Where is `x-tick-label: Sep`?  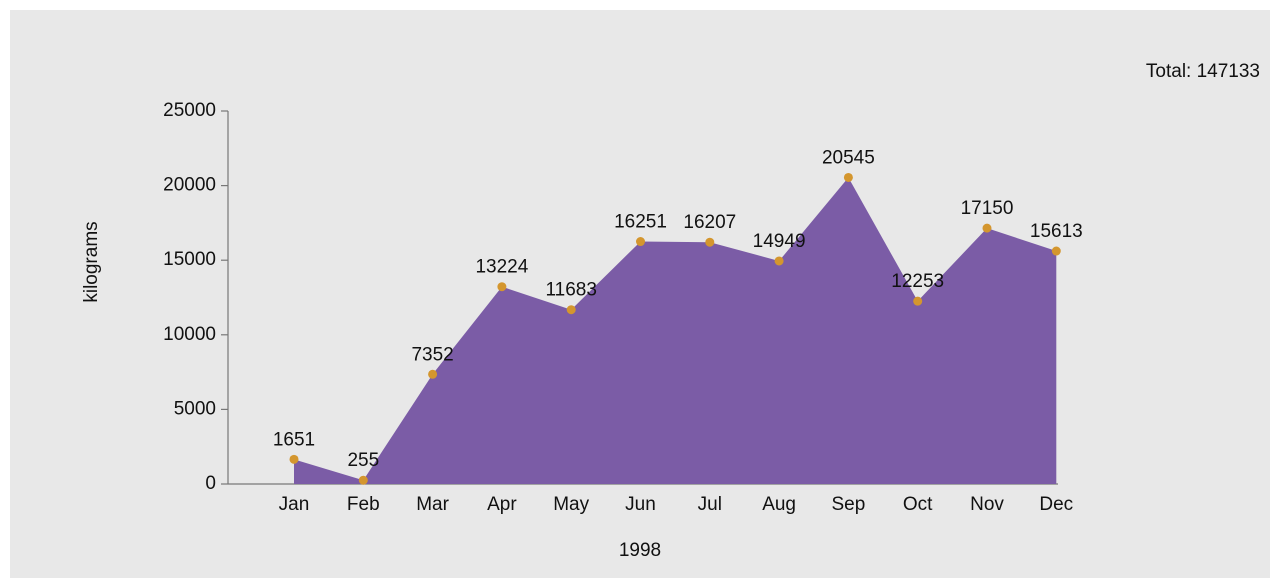 x-tick-label: Sep is located at coordinates (848, 504).